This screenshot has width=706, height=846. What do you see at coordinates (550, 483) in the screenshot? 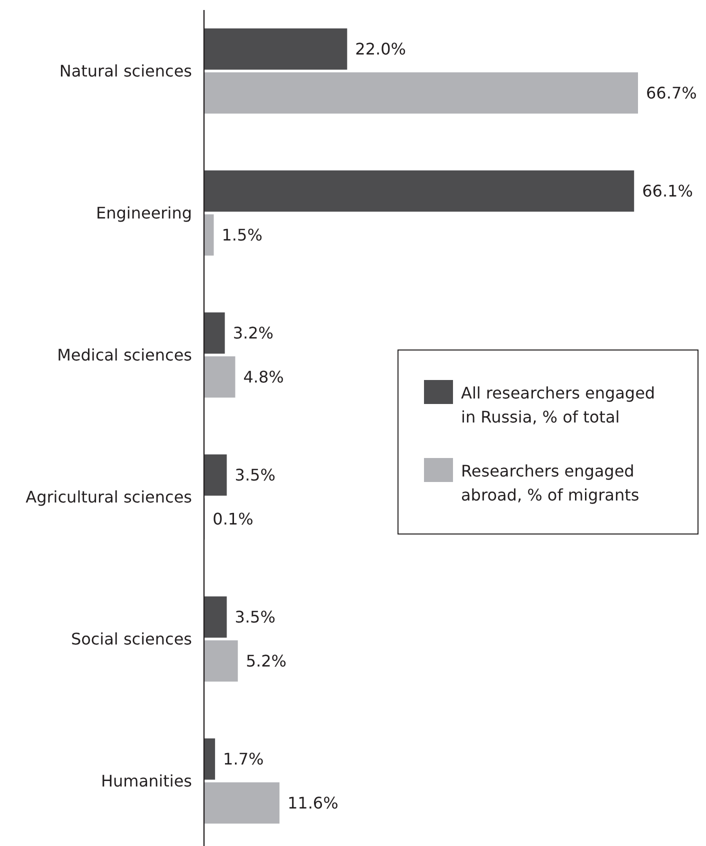
I see `legend-label: Researchers engaged abroad, % of migrants` at bounding box center [550, 483].